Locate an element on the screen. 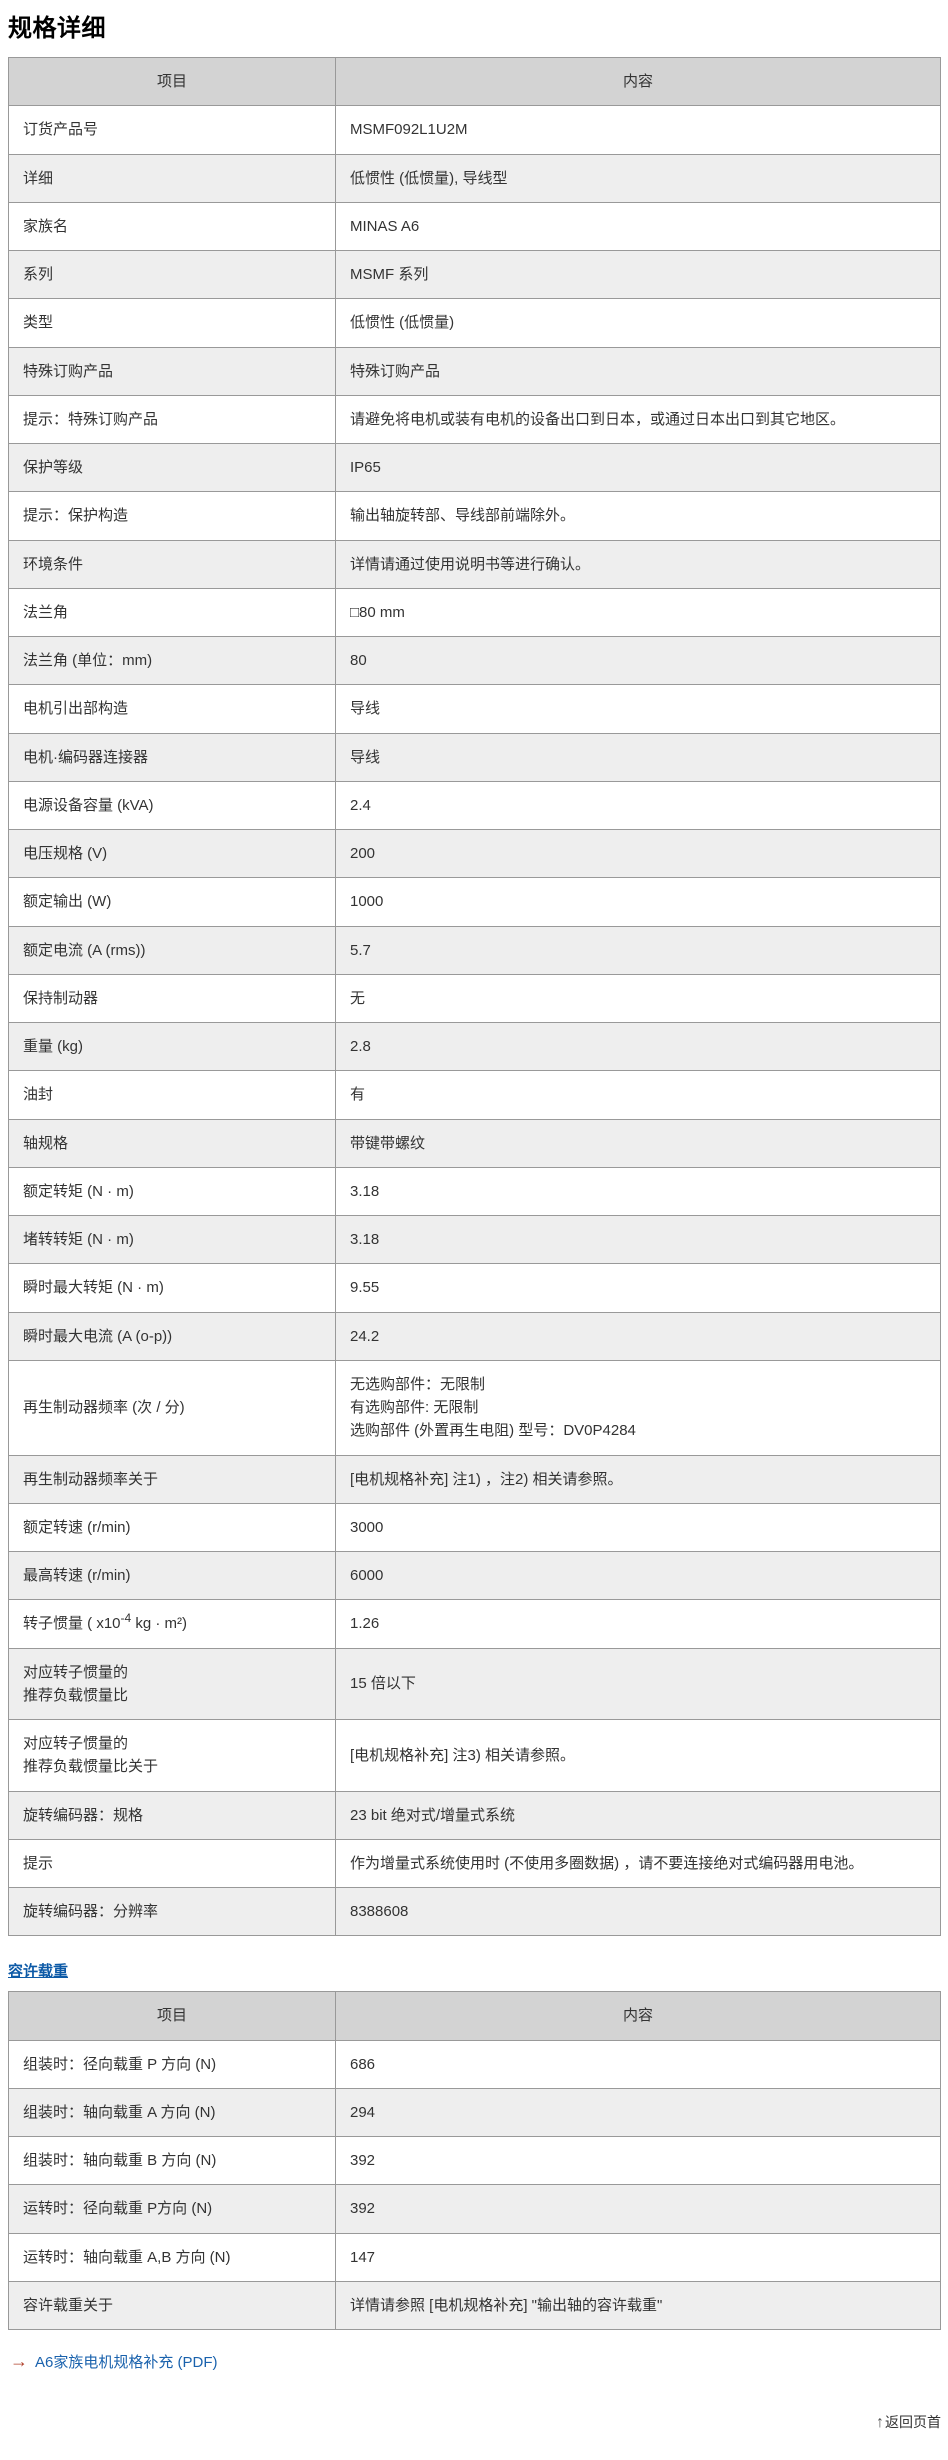 The width and height of the screenshot is (948, 2460). row-label: 油封 is located at coordinates (172, 1095).